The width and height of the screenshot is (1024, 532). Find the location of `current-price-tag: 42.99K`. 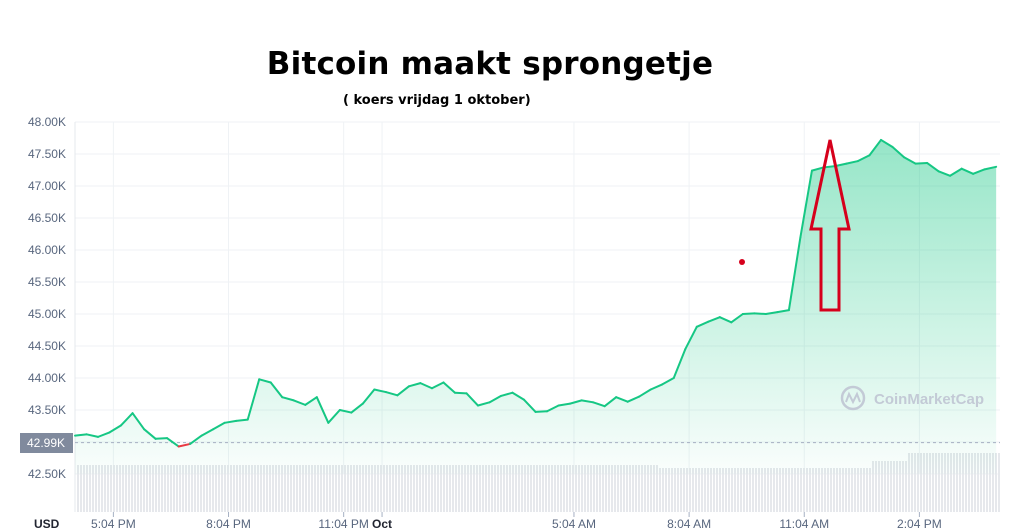

current-price-tag: 42.99K is located at coordinates (46, 443).